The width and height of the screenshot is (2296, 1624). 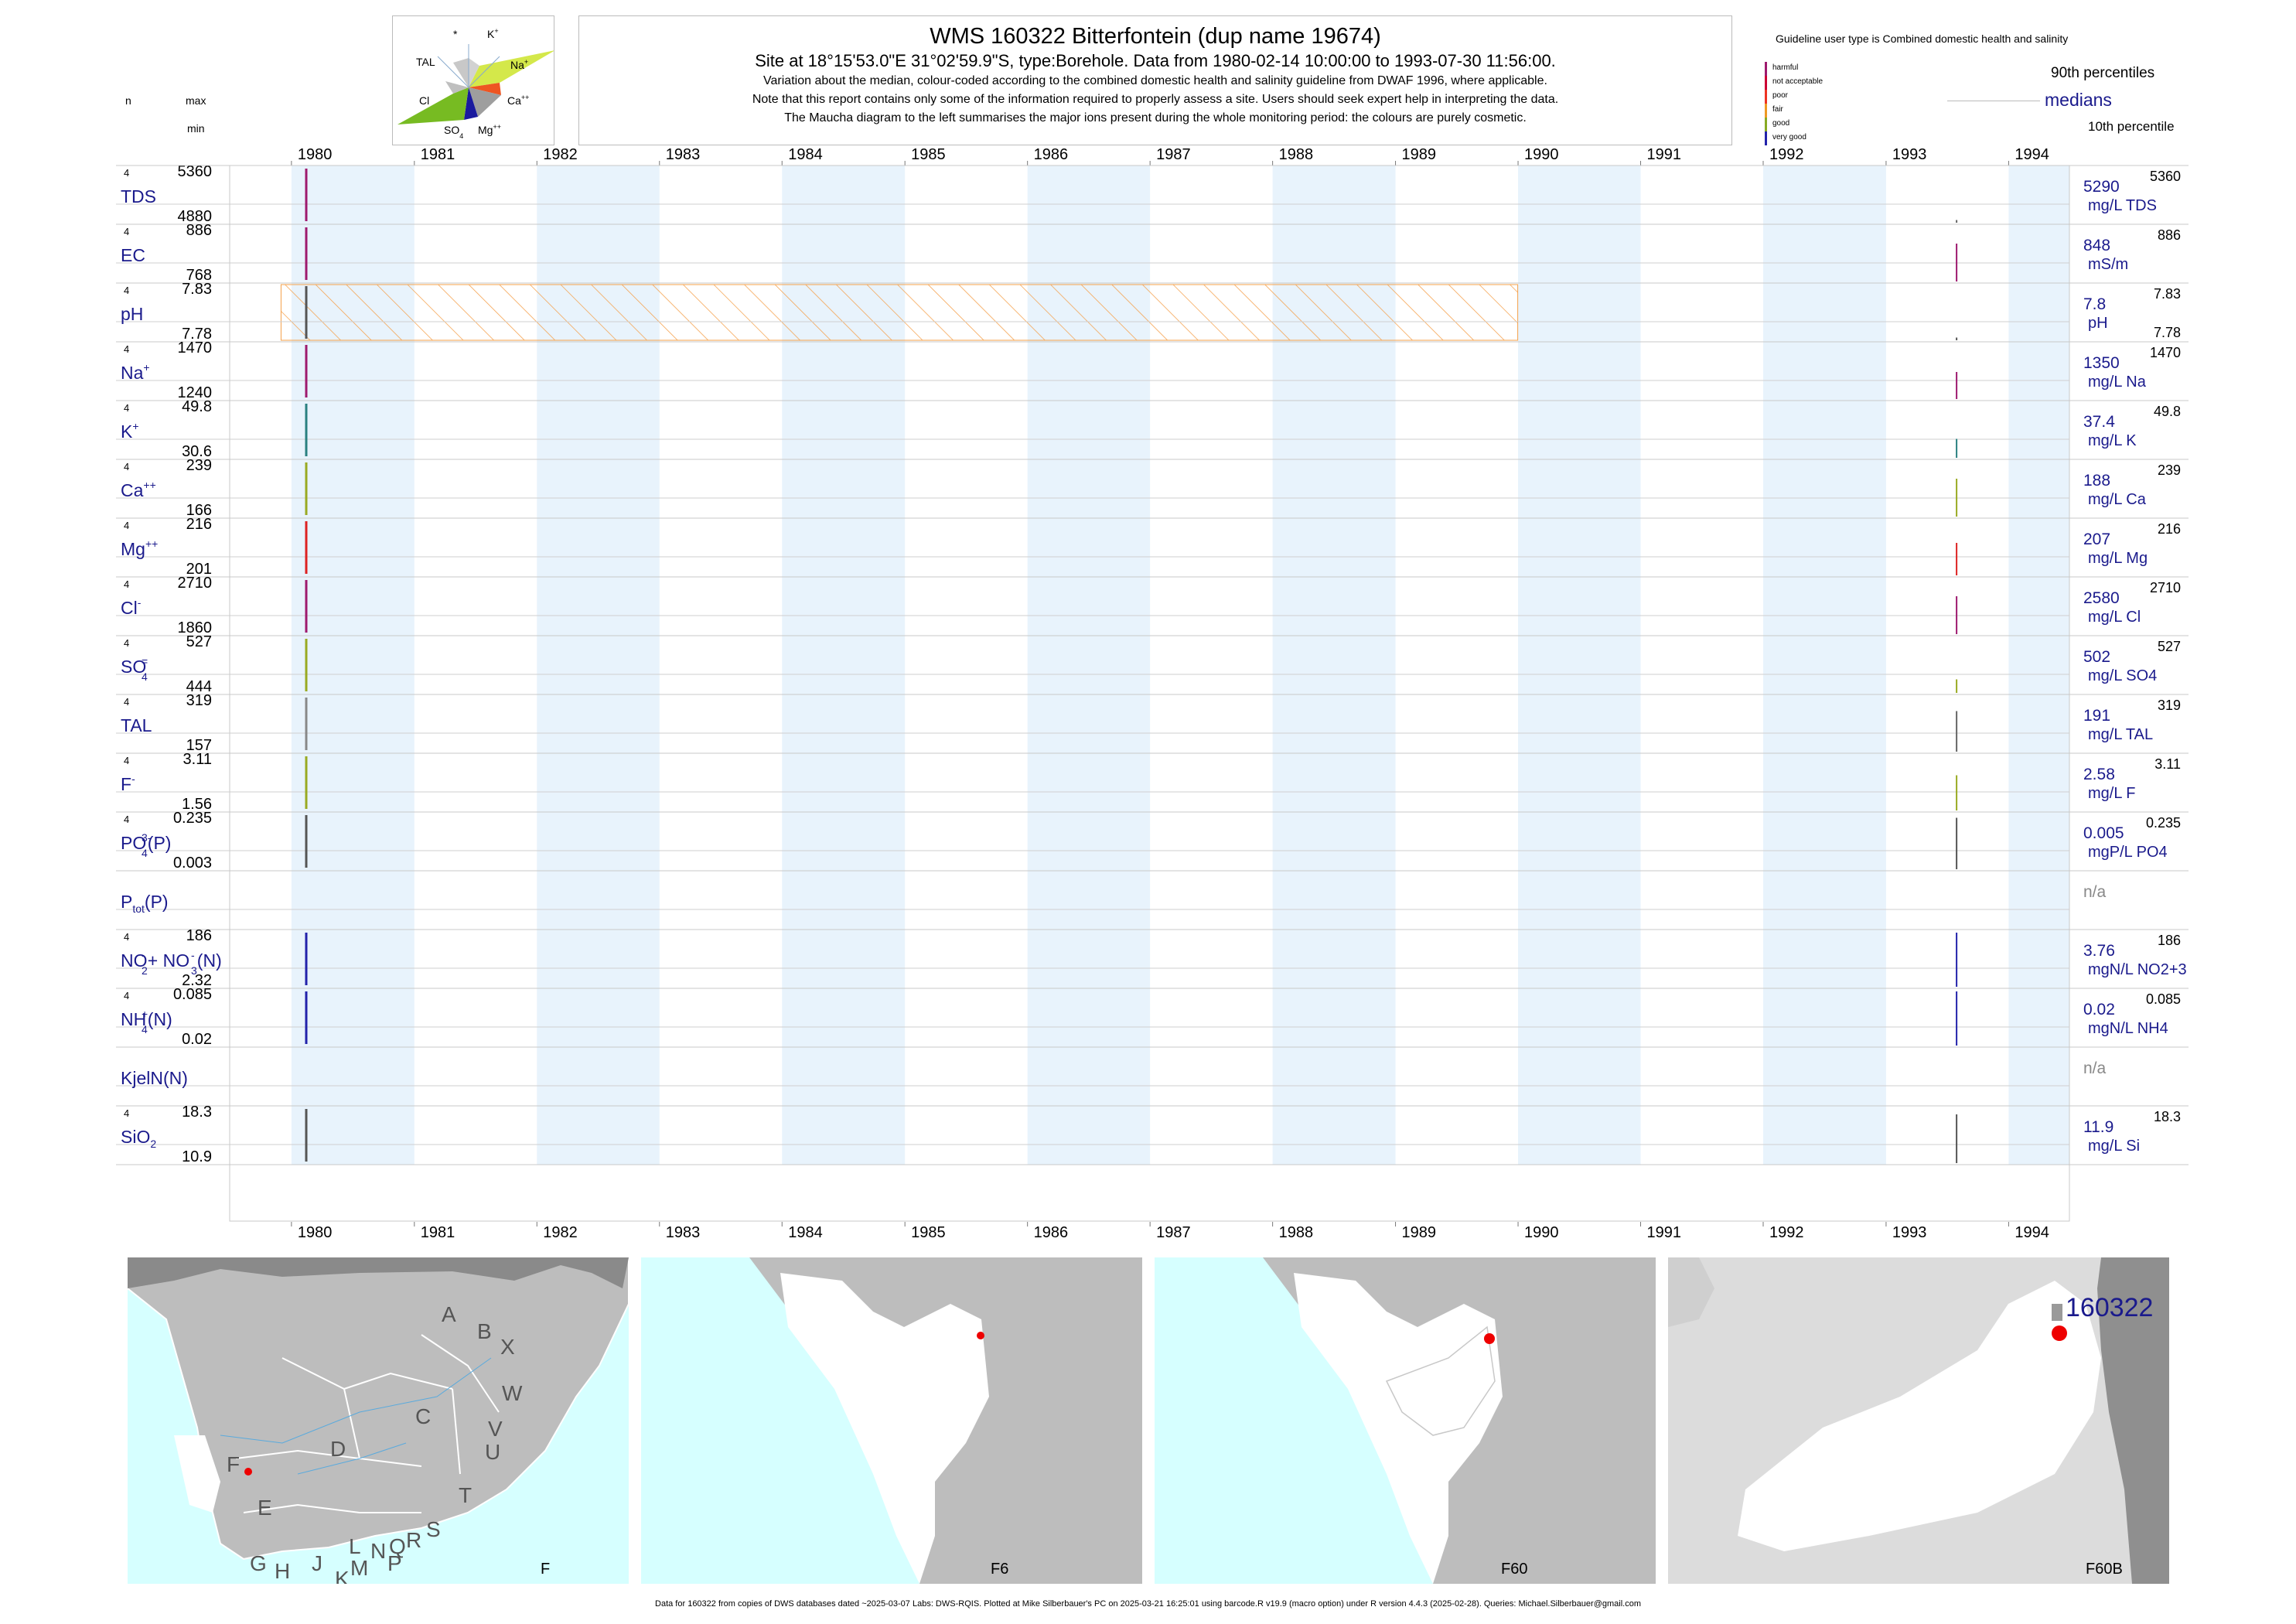 I want to click on row-max-SiO: 18.3, so click(x=197, y=1112).